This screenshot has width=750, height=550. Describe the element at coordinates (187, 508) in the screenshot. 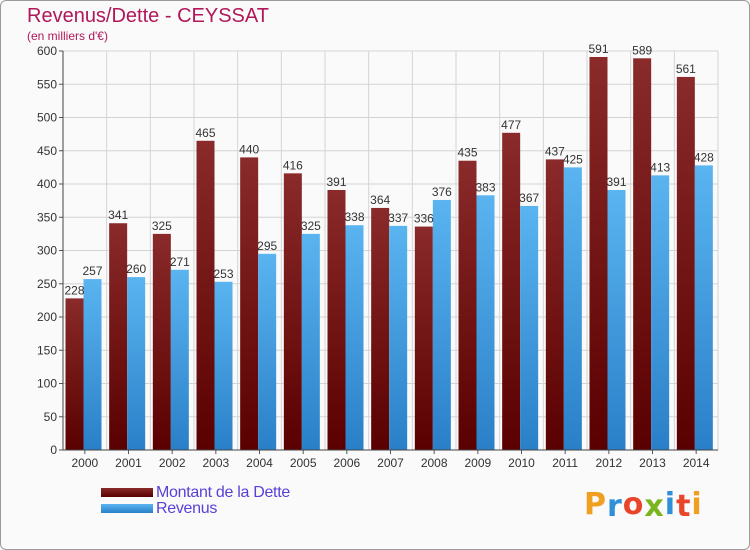

I see `legend-label-revenus: Revenus` at that location.